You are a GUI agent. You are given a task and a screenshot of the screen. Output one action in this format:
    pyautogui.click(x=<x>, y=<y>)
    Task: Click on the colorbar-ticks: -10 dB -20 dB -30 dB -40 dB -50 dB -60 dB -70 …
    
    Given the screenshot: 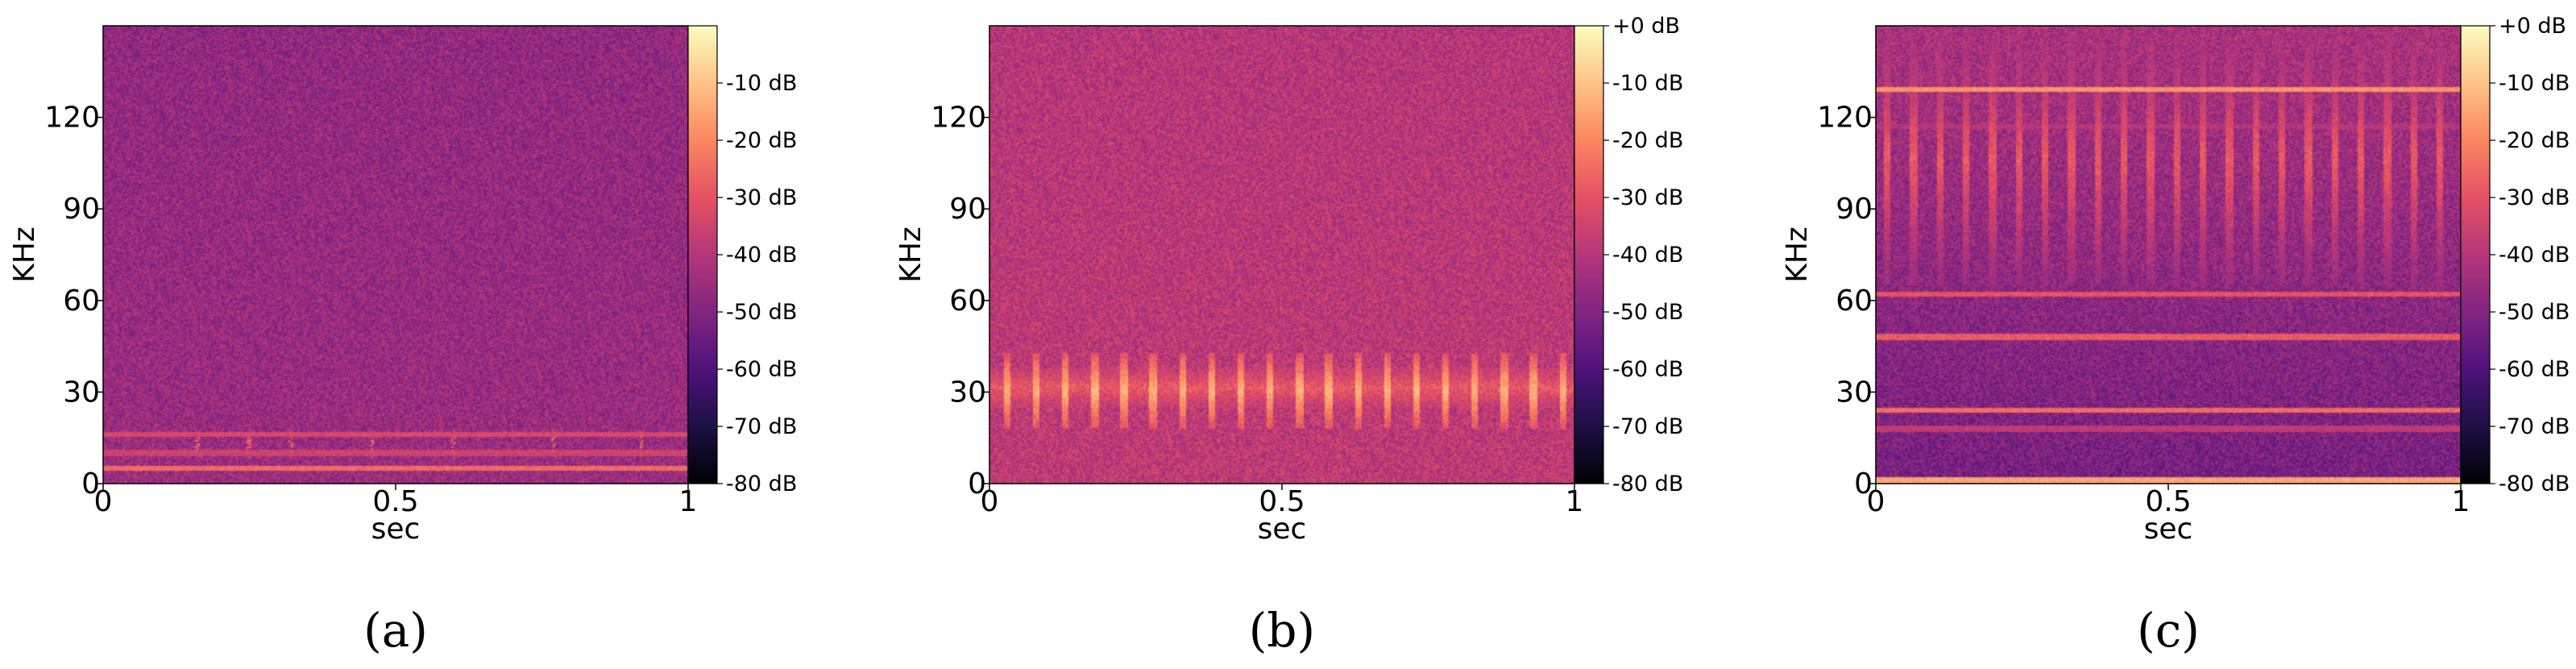 What is the action you would take?
    pyautogui.click(x=757, y=284)
    